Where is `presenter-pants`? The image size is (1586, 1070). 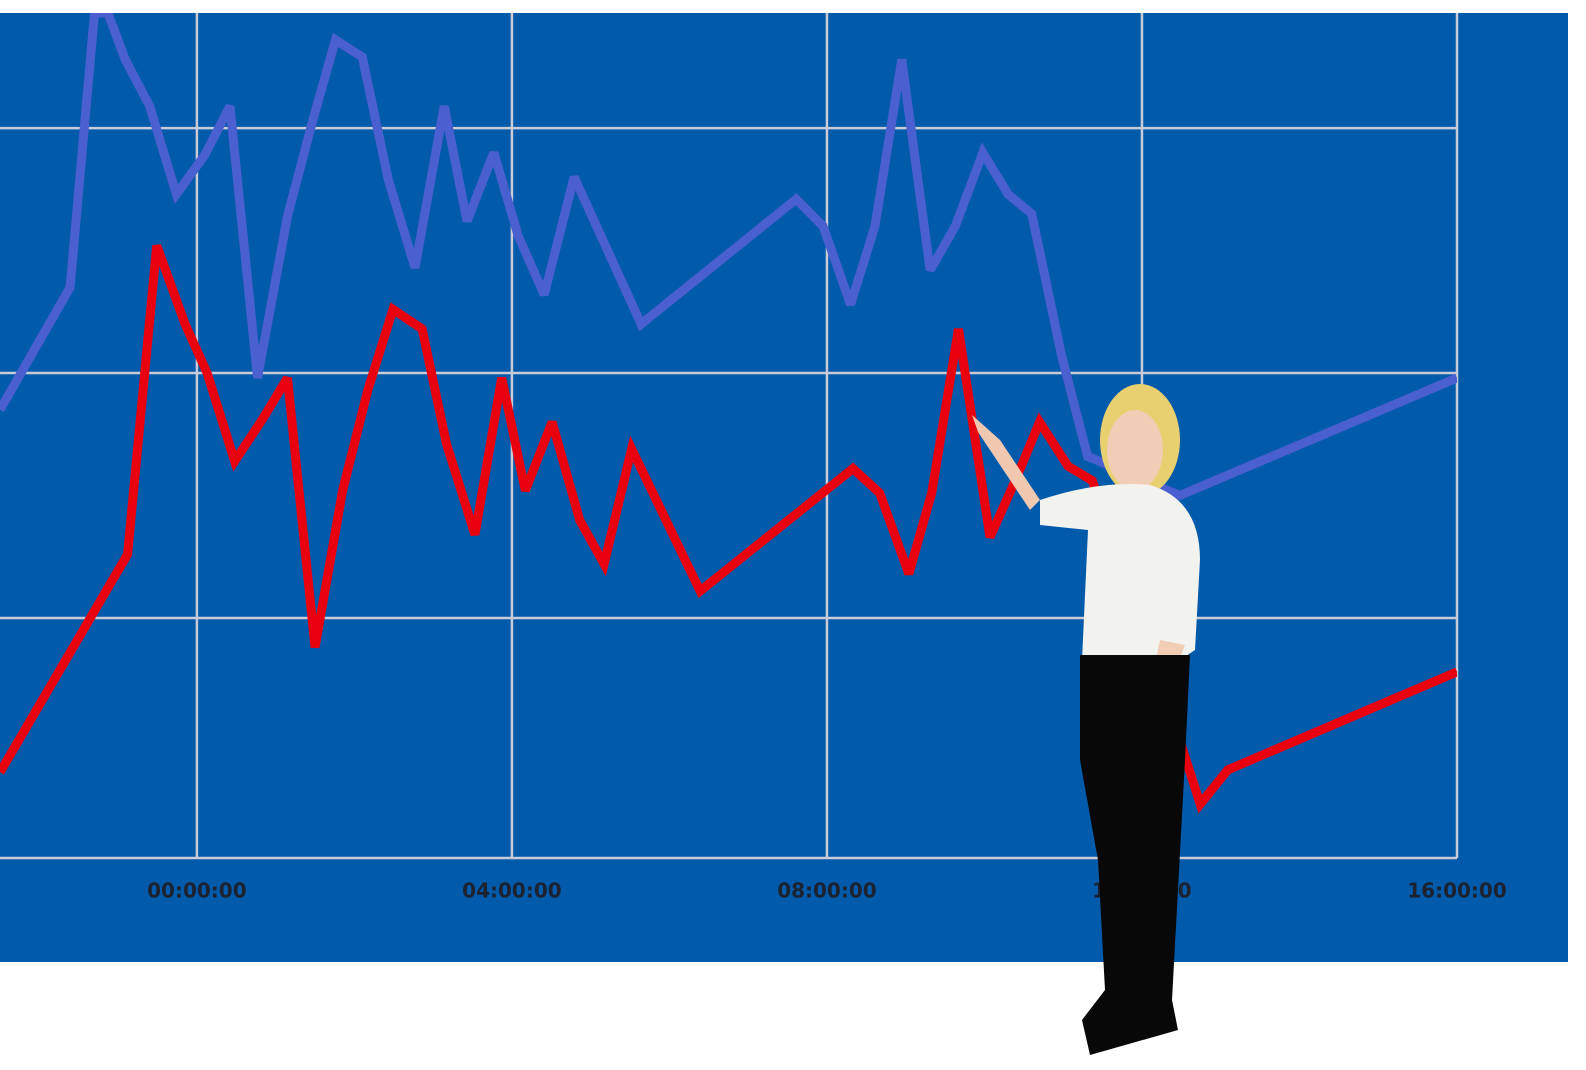
presenter-pants is located at coordinates (1135, 855).